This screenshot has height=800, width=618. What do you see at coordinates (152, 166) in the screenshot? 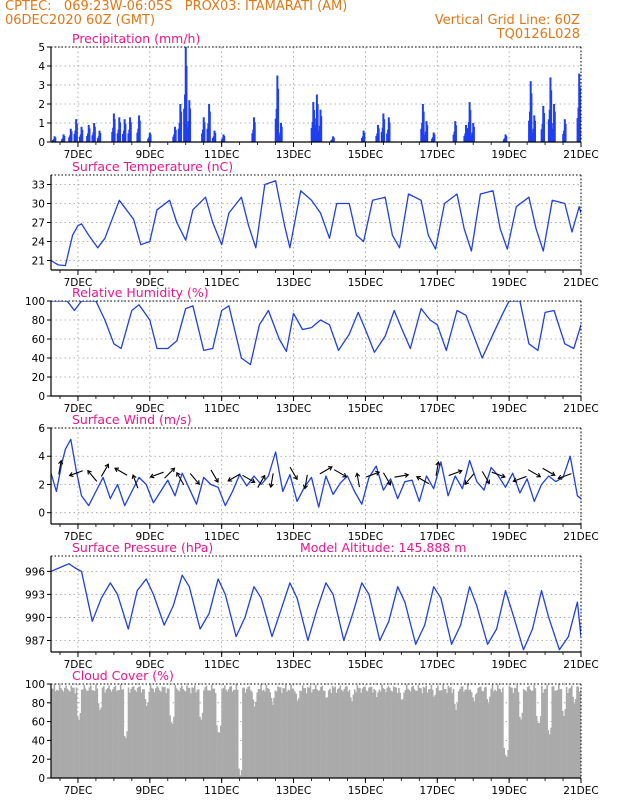
I see `panel-title: Surface Temperature (nC)` at bounding box center [152, 166].